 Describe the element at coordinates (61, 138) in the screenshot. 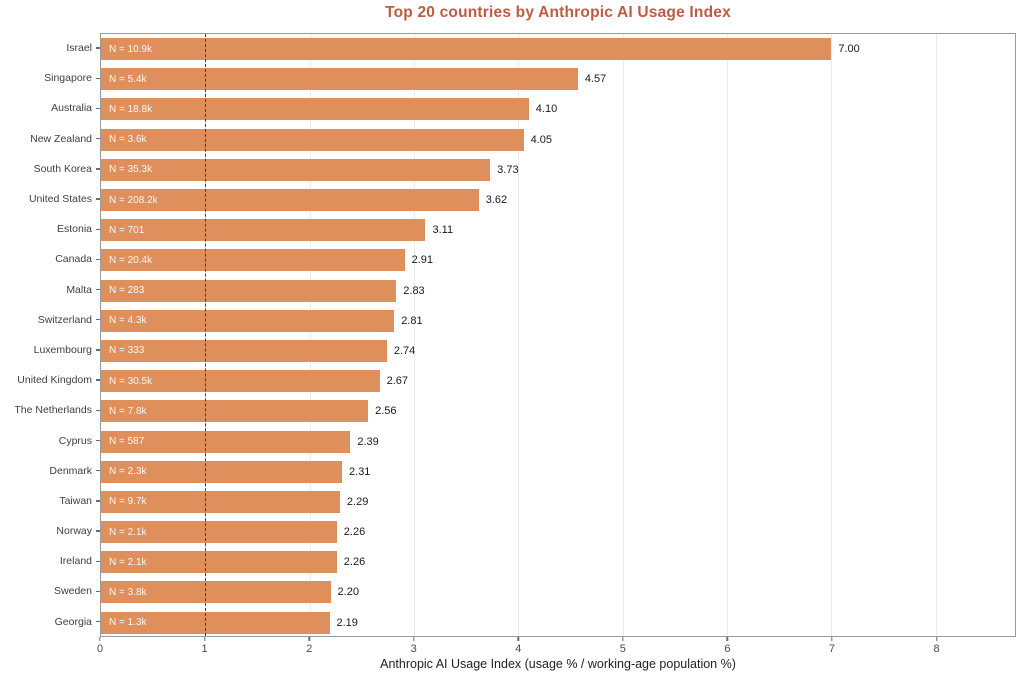

I see `y-axis-label: New Zealand` at that location.